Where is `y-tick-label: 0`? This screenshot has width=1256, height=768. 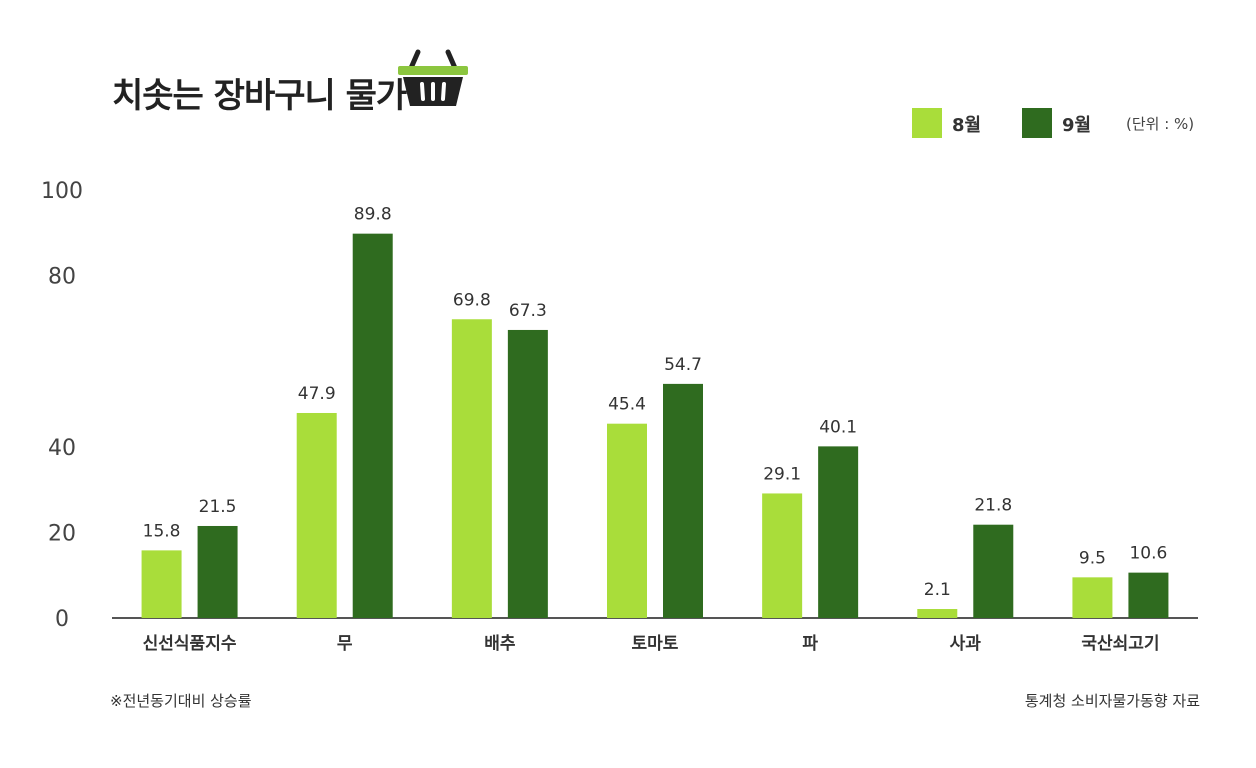
y-tick-label: 0 is located at coordinates (62, 619).